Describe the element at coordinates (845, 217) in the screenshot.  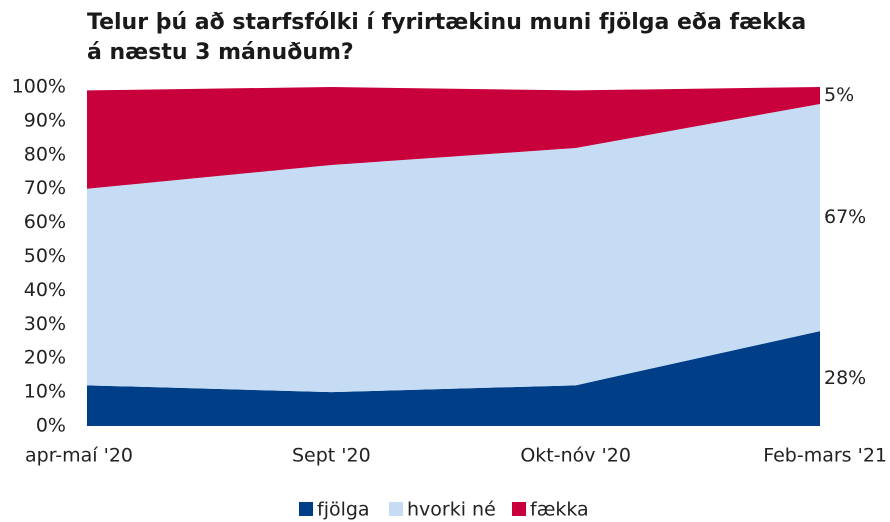
I see `value-label: 67%` at that location.